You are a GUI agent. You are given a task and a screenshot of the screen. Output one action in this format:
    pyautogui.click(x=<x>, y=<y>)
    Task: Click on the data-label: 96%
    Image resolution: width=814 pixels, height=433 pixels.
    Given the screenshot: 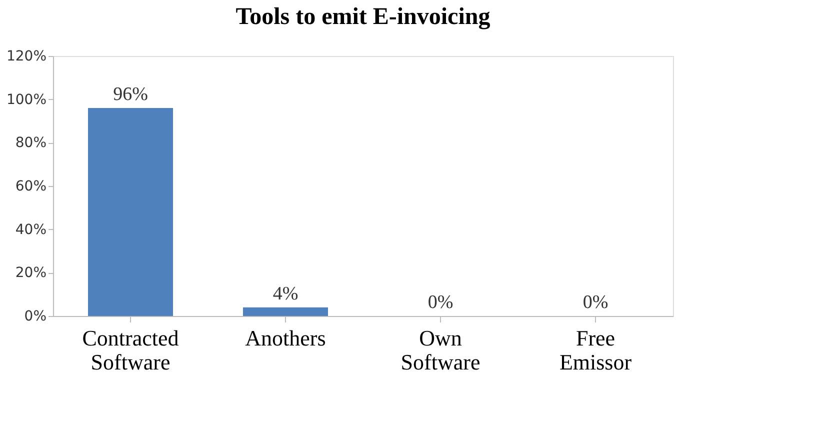 What is the action you would take?
    pyautogui.click(x=130, y=94)
    